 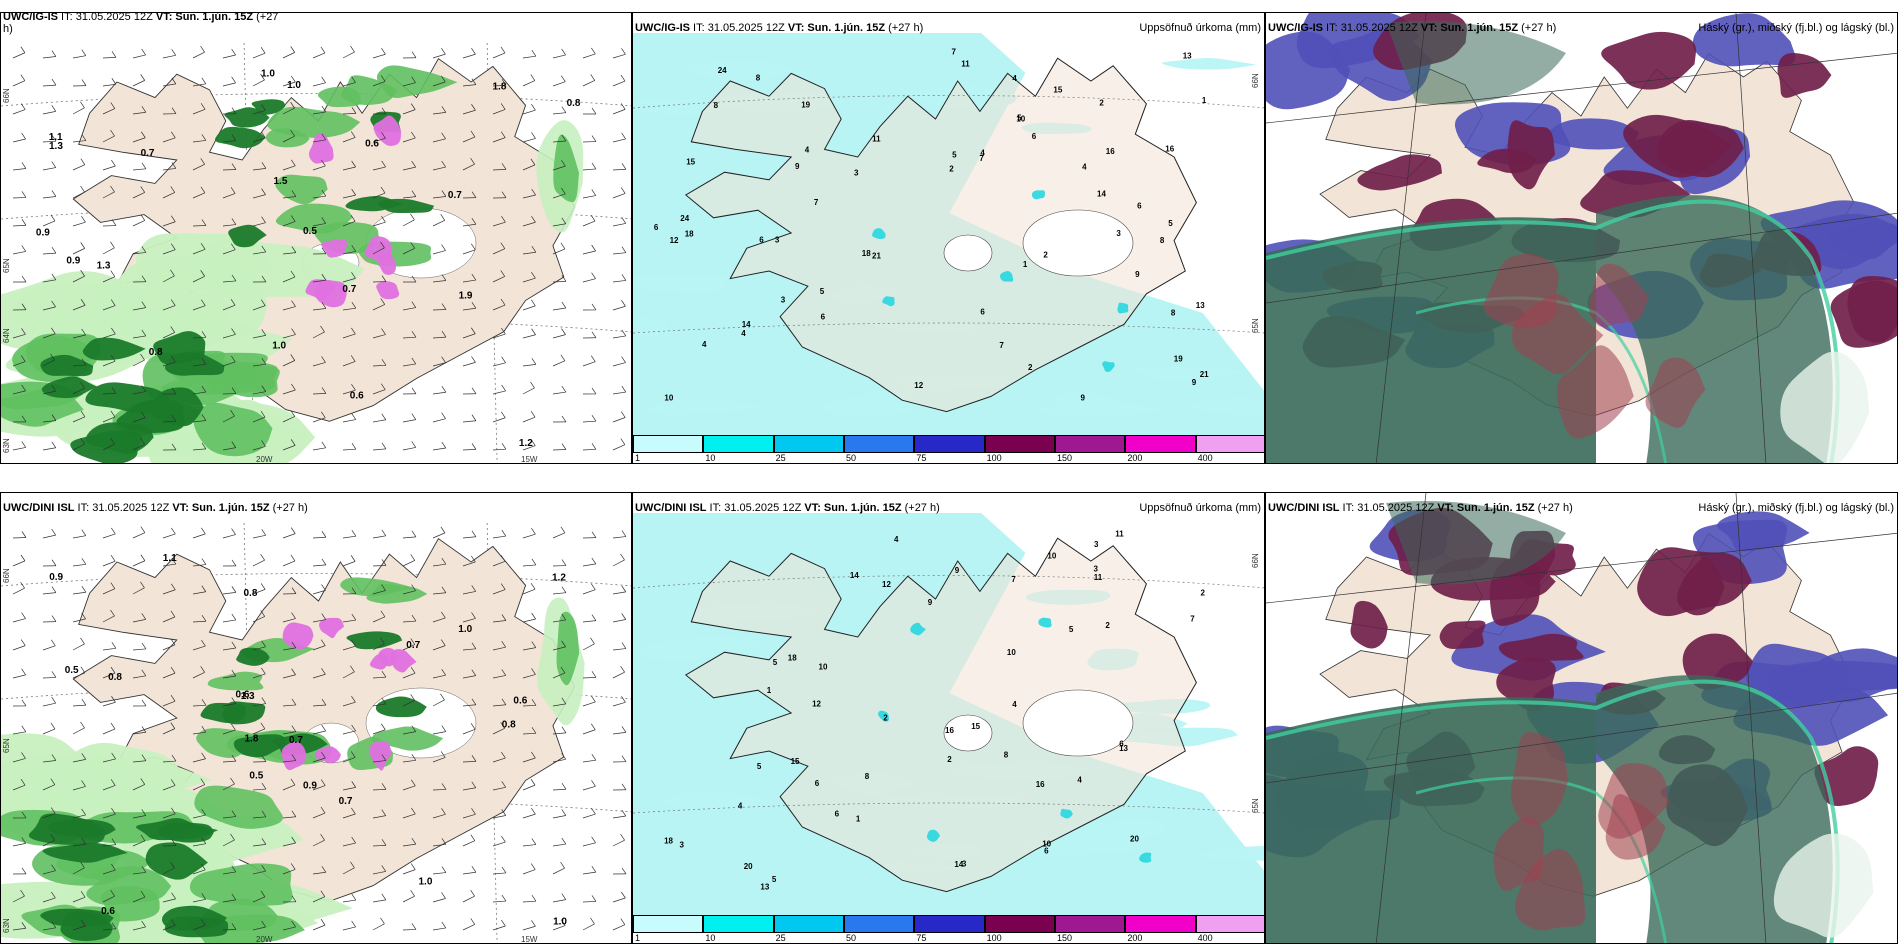 What do you see at coordinates (1108, 367) in the screenshot?
I see `precip-max` at bounding box center [1108, 367].